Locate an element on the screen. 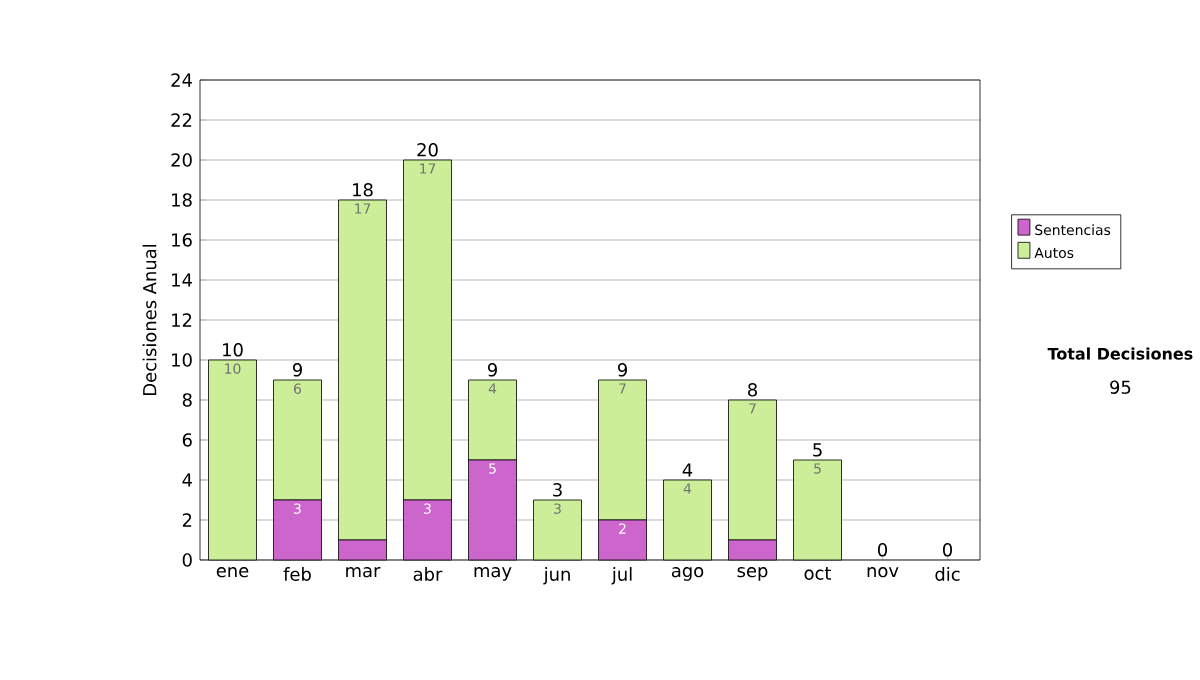 The width and height of the screenshot is (1200, 680). x-tick-label: nov is located at coordinates (883, 572).